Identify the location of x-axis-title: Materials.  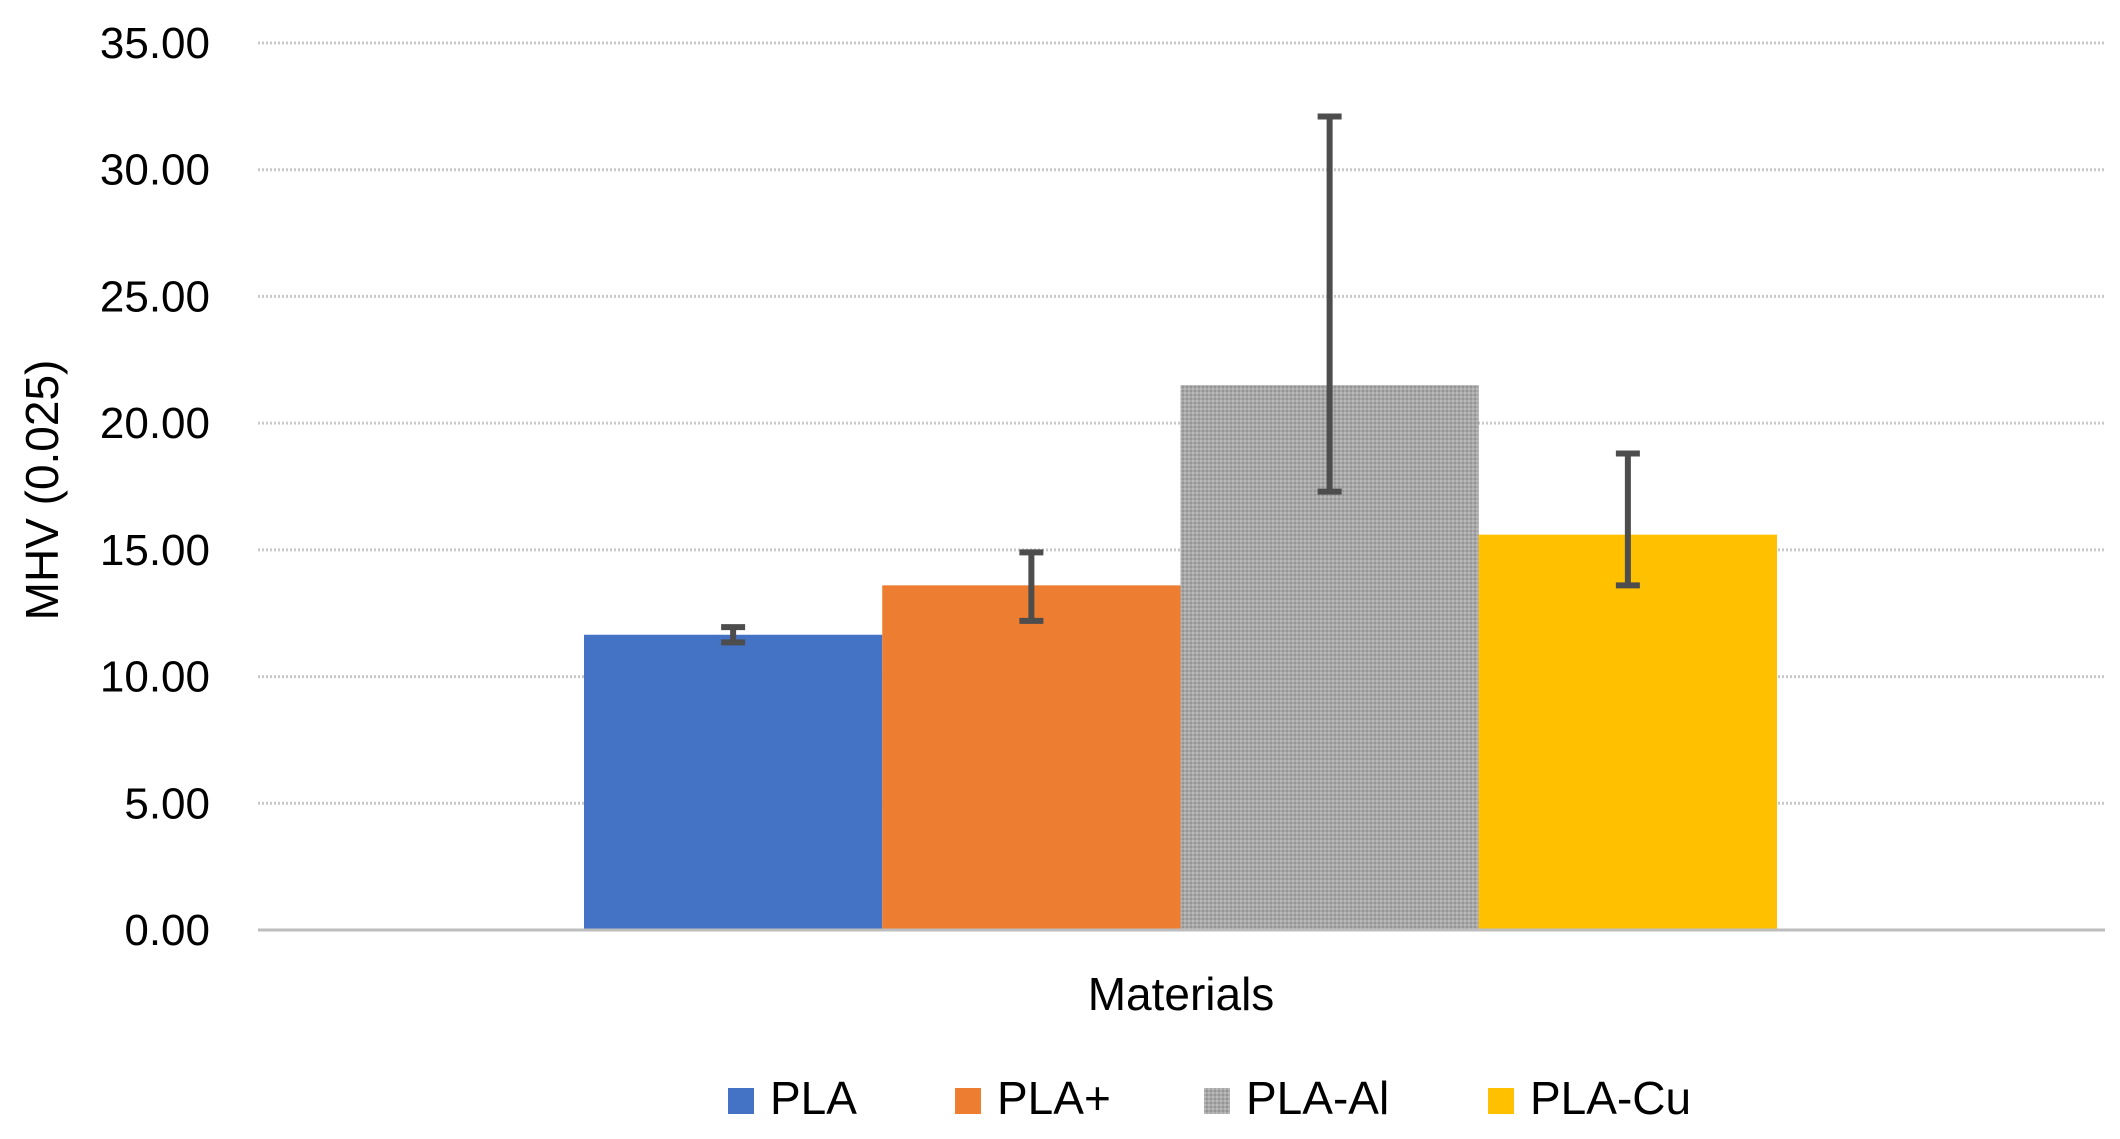
(1181, 994).